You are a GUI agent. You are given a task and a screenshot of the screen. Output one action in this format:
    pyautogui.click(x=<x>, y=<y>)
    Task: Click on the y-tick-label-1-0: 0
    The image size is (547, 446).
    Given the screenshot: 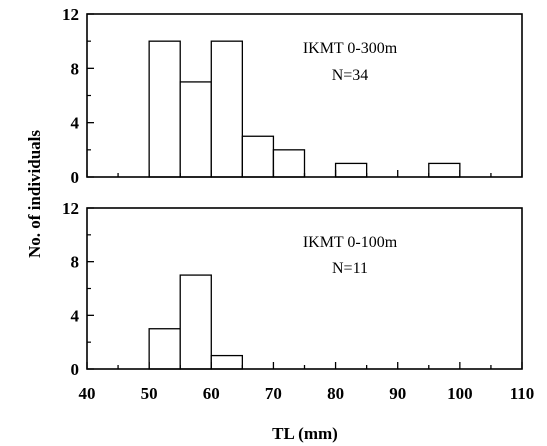 What is the action you would take?
    pyautogui.click(x=75, y=177)
    